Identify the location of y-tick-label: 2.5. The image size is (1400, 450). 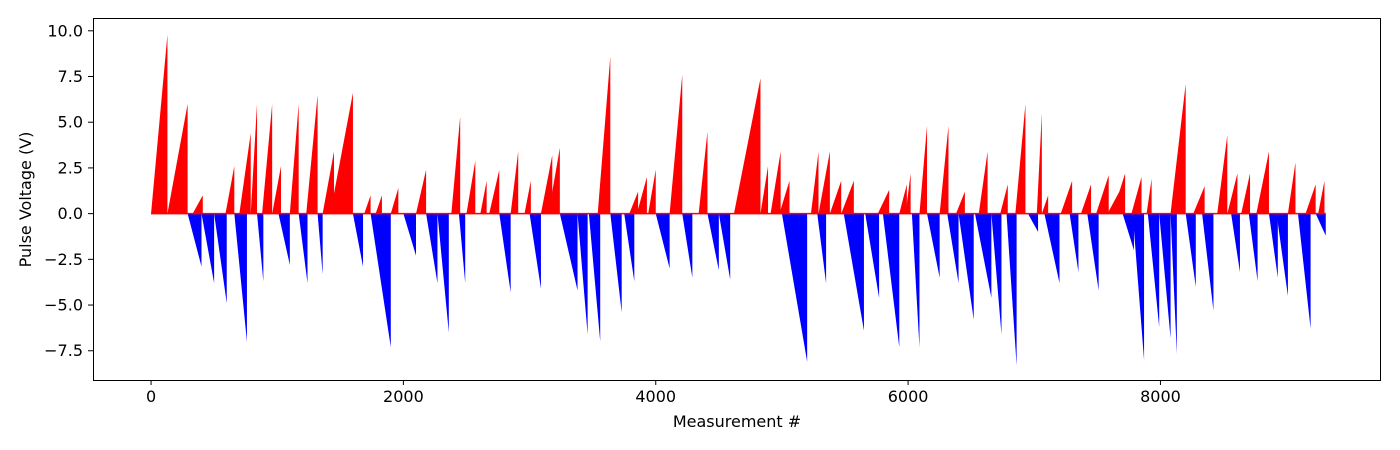
(70, 167).